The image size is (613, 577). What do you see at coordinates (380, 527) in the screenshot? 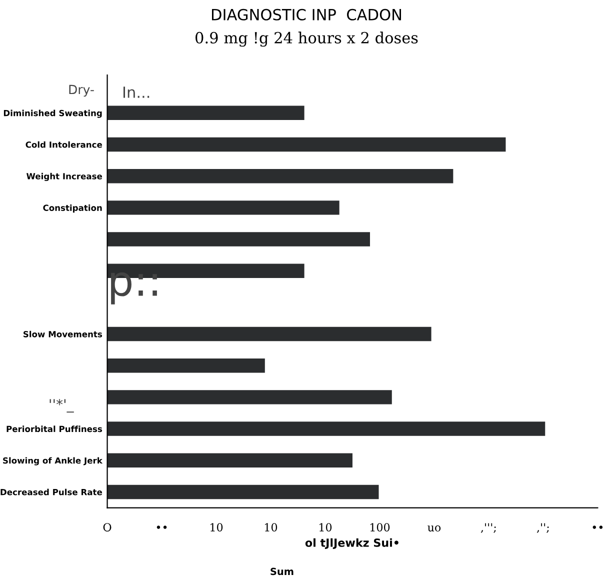
I see `text: 100` at bounding box center [380, 527].